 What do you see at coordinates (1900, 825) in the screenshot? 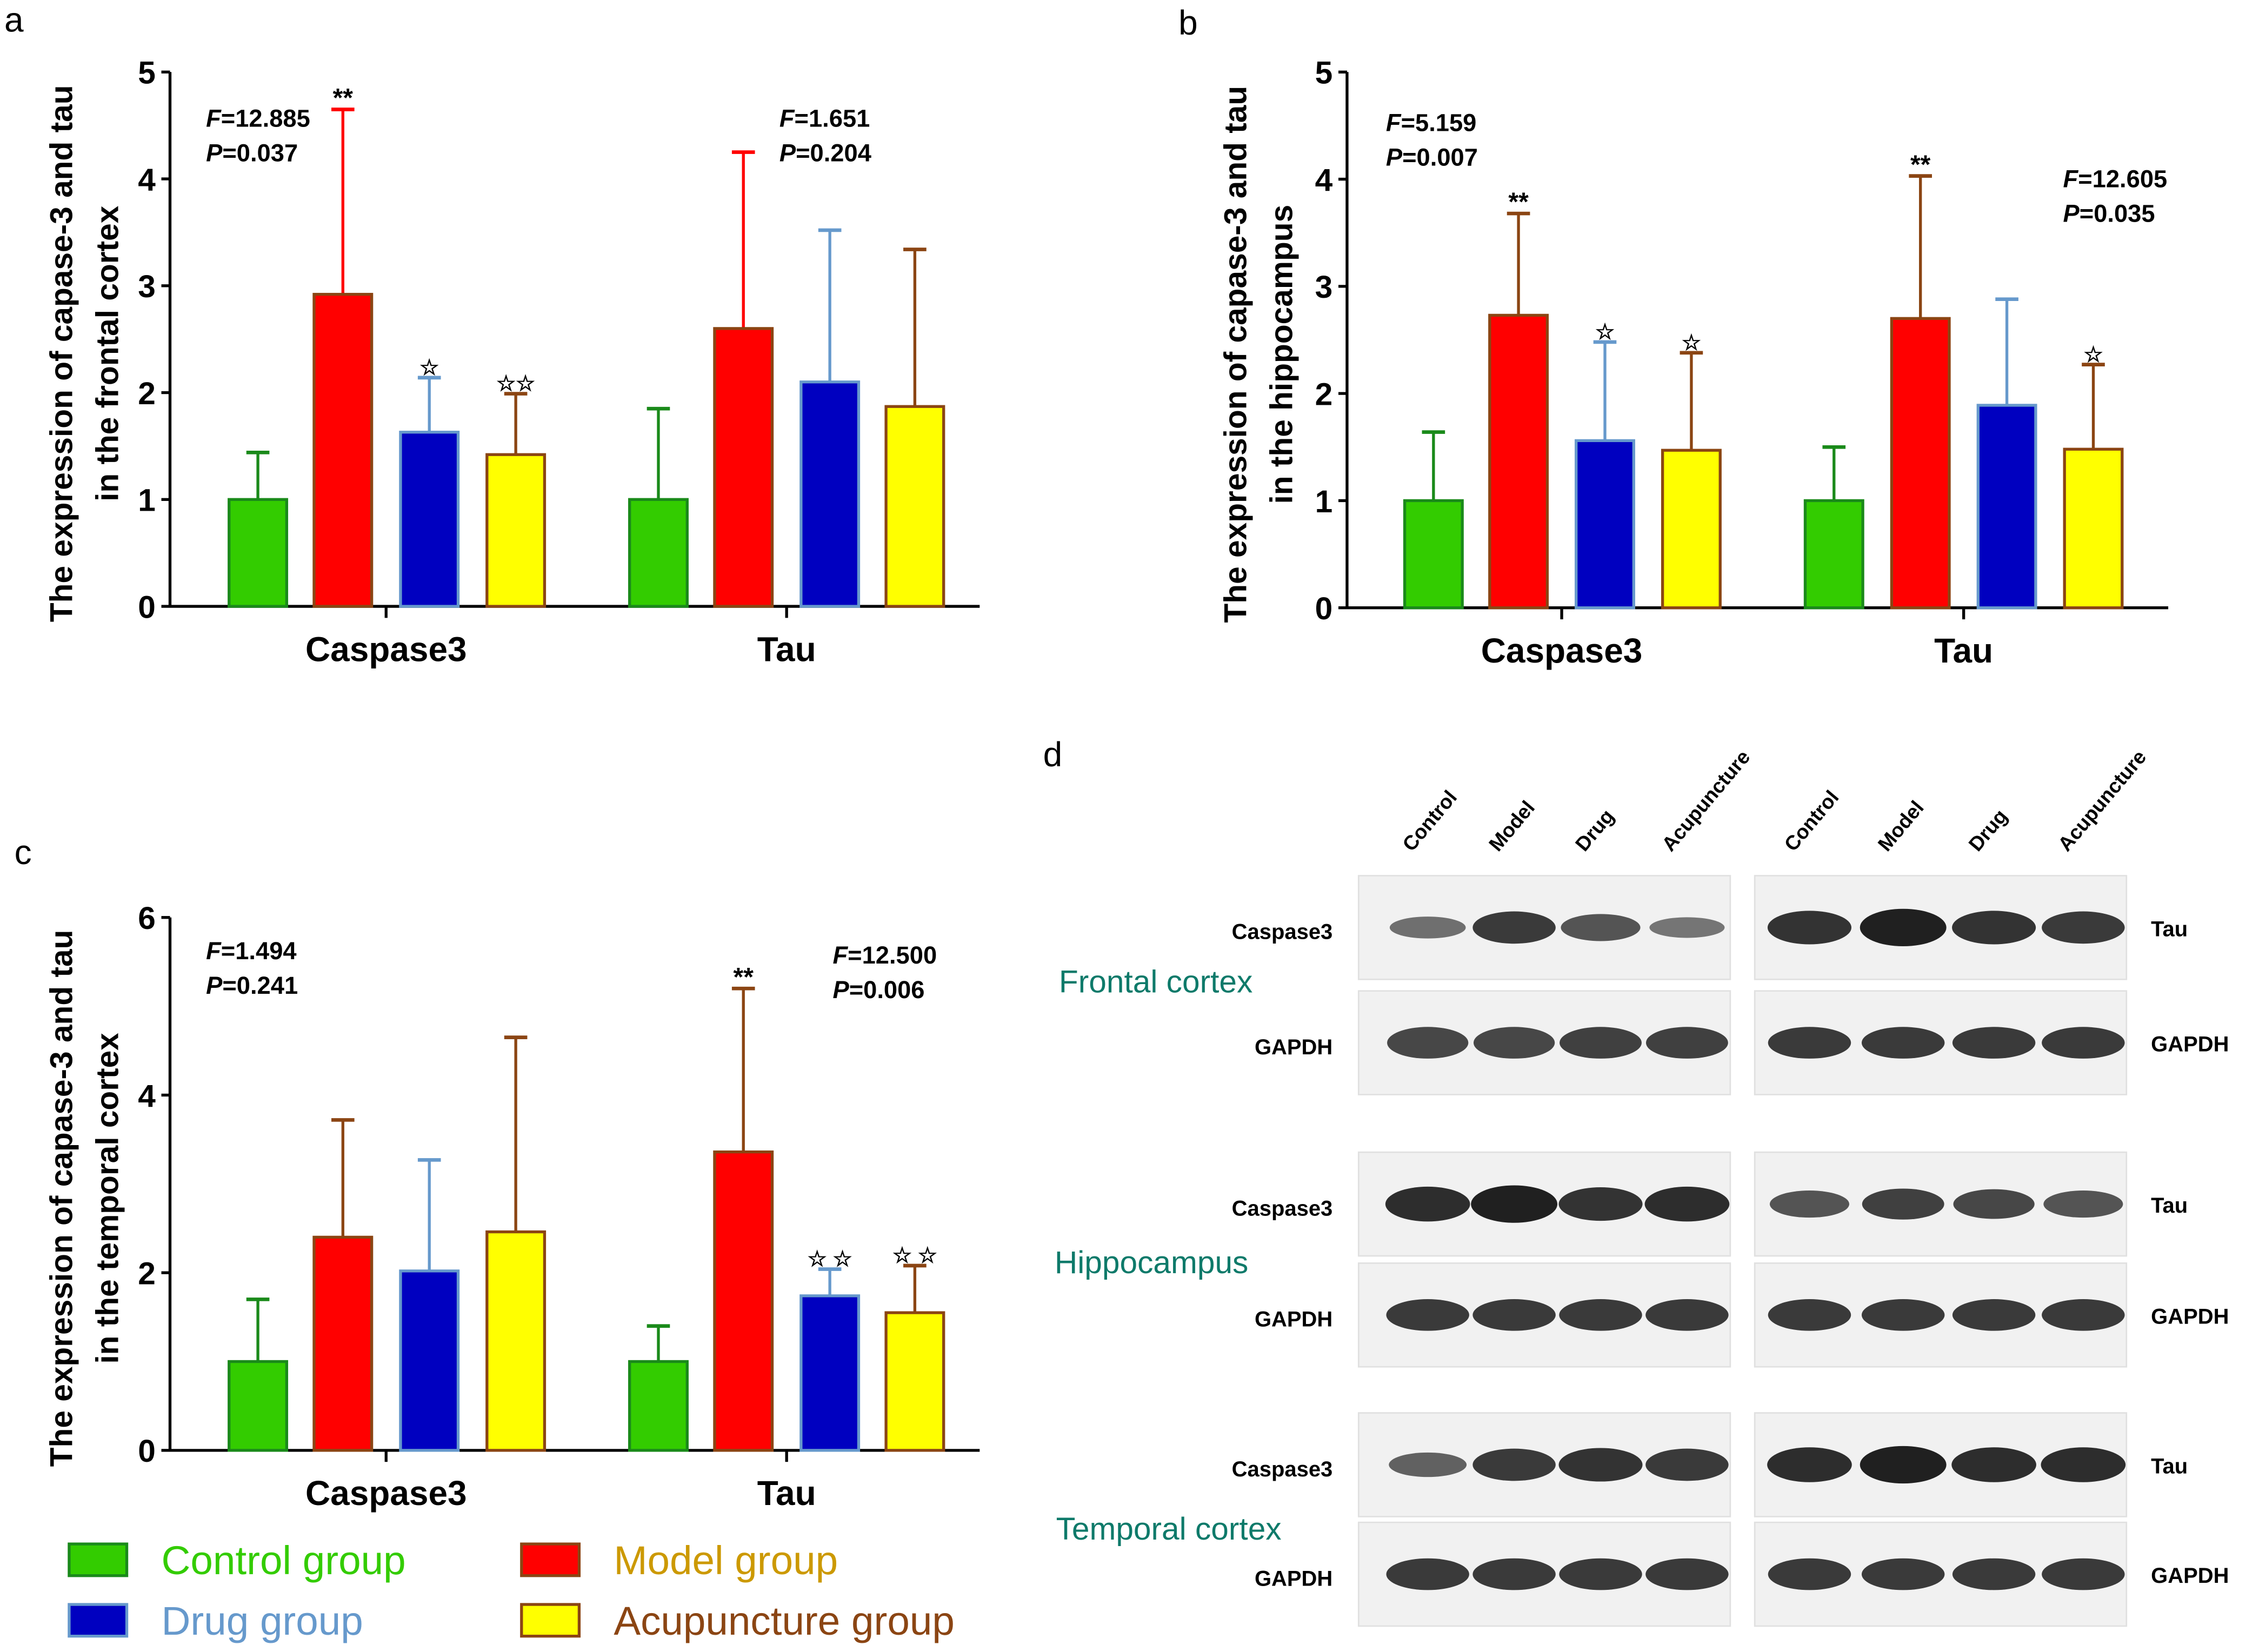
I see `lane-label: Model` at bounding box center [1900, 825].